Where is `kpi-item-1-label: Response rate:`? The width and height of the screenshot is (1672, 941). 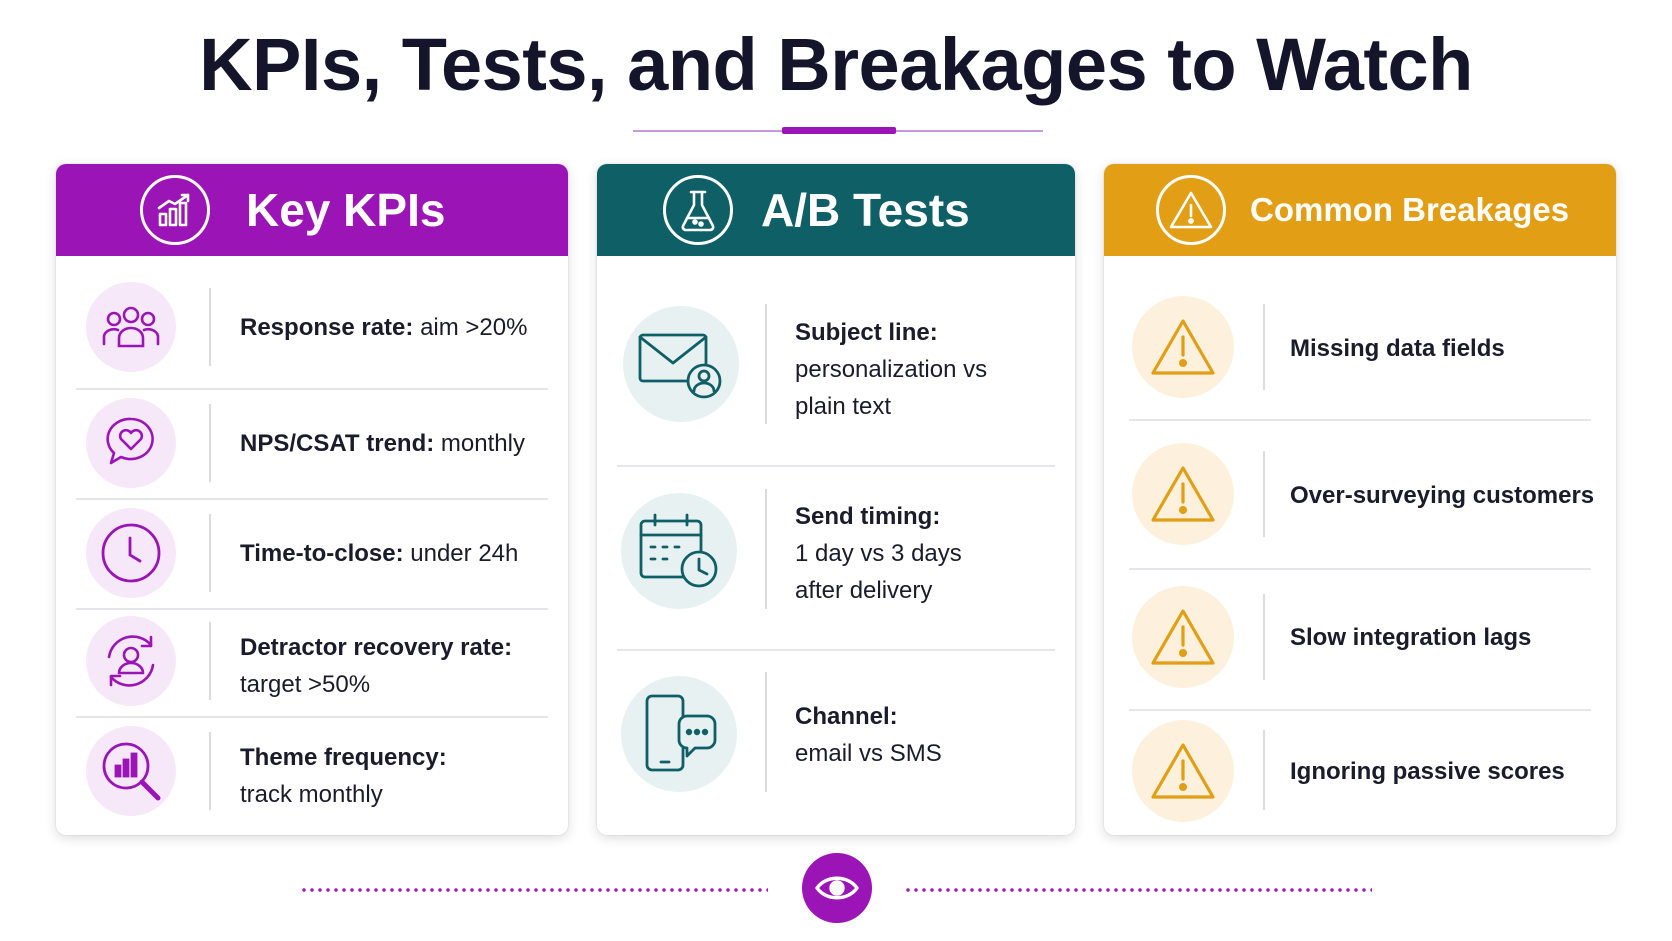 kpi-item-1-label: Response rate: is located at coordinates (327, 327).